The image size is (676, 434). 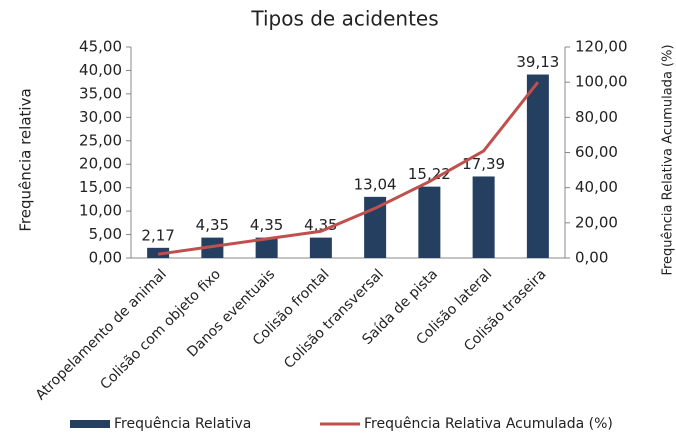 What do you see at coordinates (100, 117) in the screenshot?
I see `y-tick-label: 30,00` at bounding box center [100, 117].